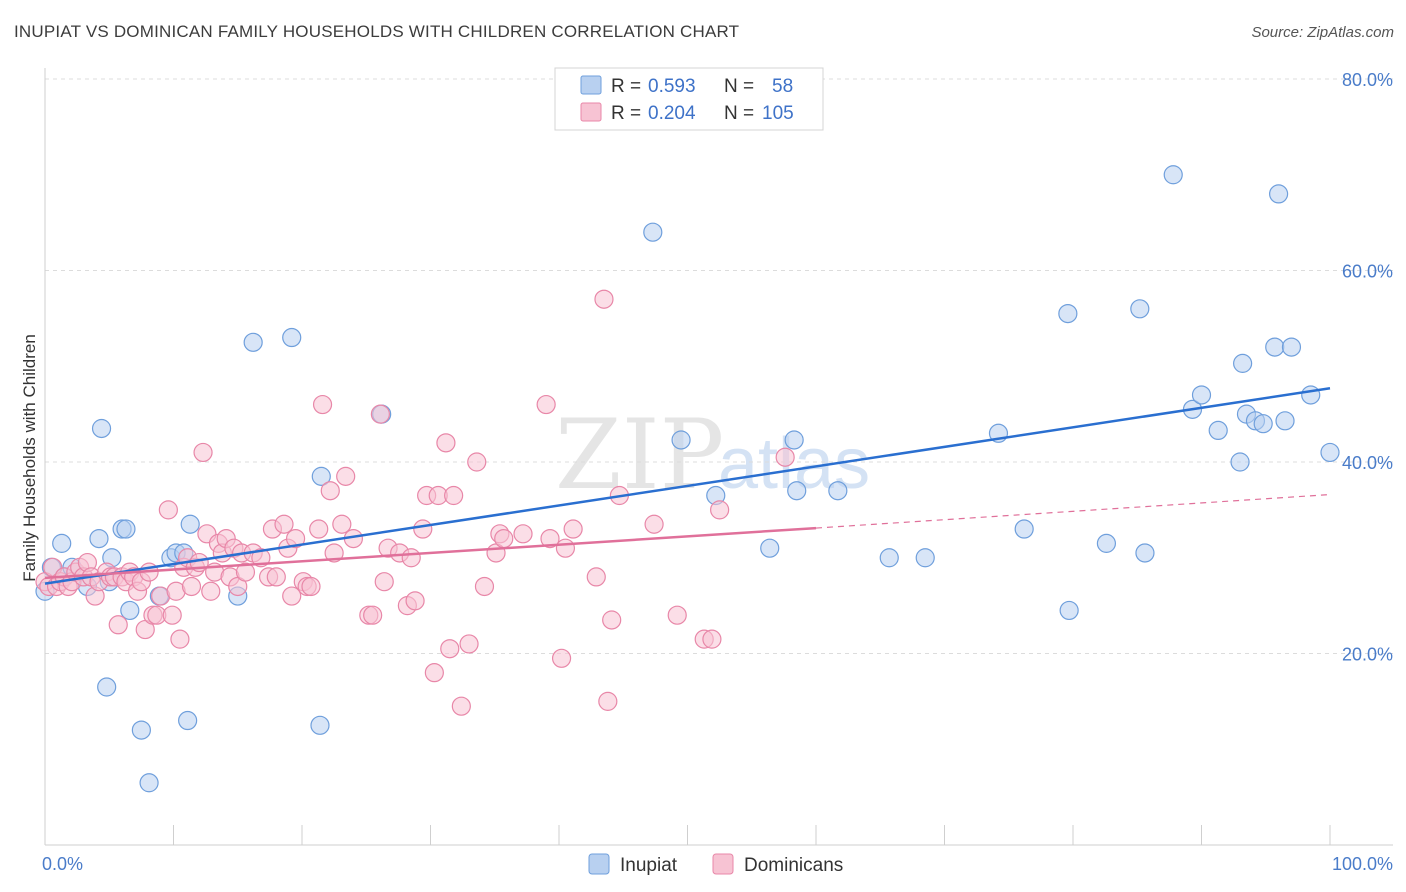  What do you see at coordinates (599, 864) in the screenshot?
I see `bottom-legend-swatch-inupiat` at bounding box center [599, 864].